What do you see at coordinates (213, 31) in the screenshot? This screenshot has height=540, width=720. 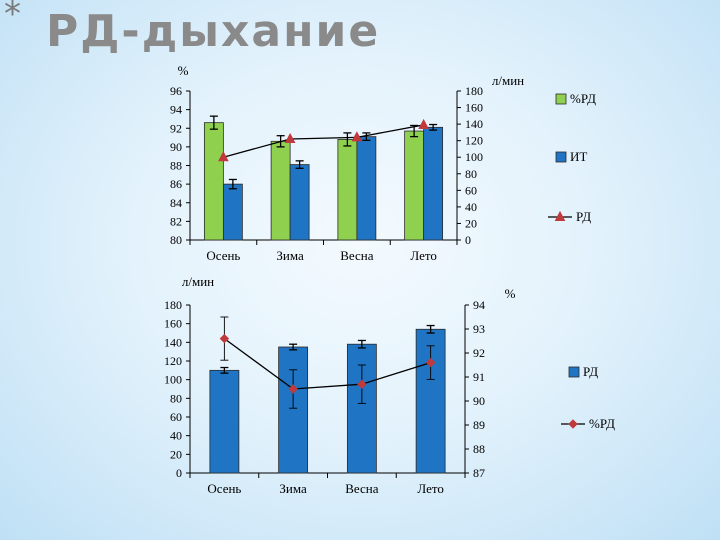 I see `slide-title: РД-дыхание` at bounding box center [213, 31].